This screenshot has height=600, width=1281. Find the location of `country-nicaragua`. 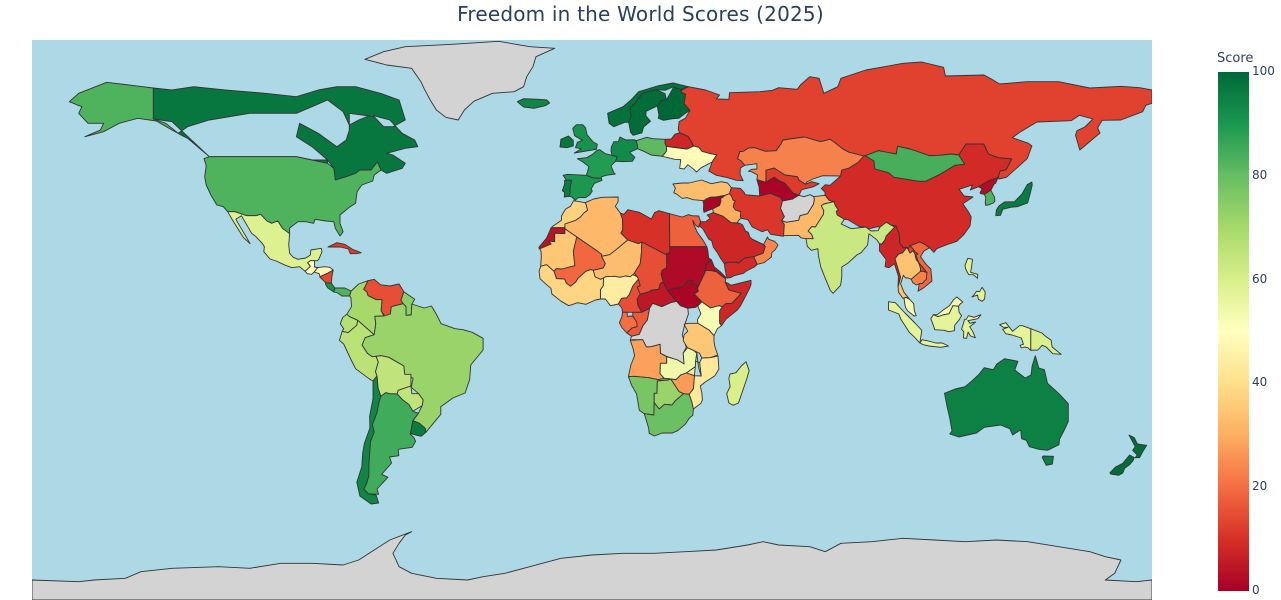

country-nicaragua is located at coordinates (326, 276).